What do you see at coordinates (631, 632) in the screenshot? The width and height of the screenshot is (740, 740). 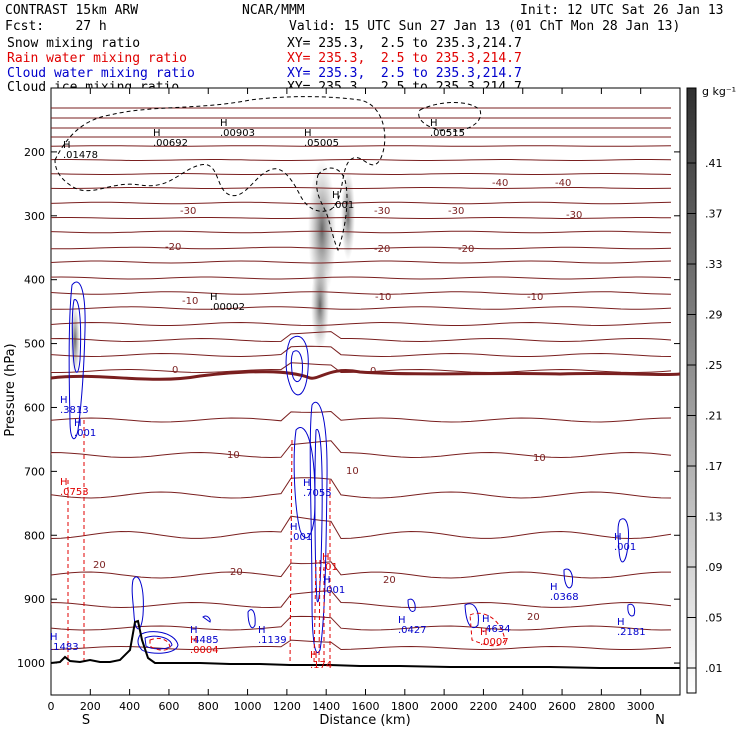 I see `extremum-value: .2181` at bounding box center [631, 632].